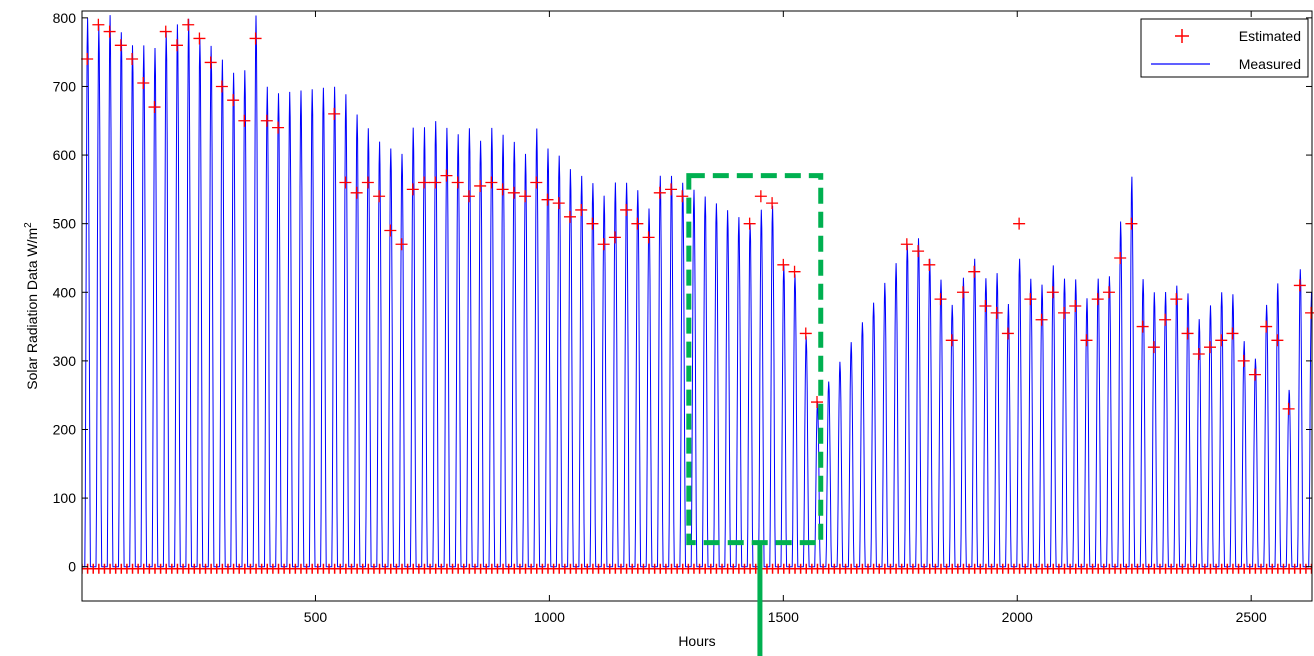 This screenshot has width=1314, height=656. Describe the element at coordinates (72, 567) in the screenshot. I see `y-tick-label: 0` at that location.